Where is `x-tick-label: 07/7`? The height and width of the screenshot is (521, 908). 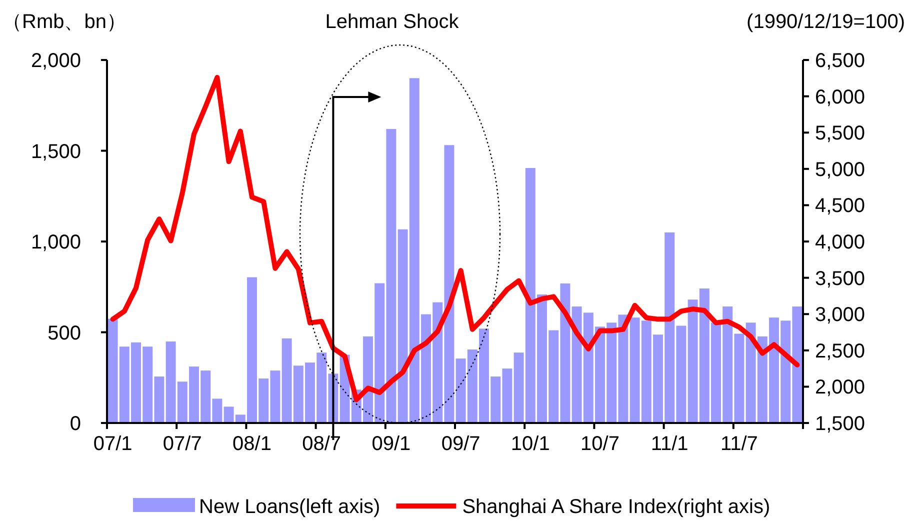
x-tick-label: 07/7 is located at coordinates (182, 444).